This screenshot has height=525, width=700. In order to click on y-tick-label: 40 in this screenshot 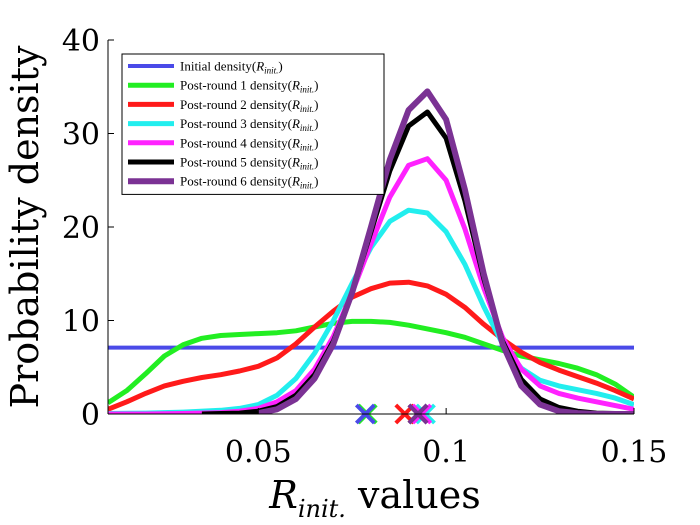, I will do `click(81, 41)`.